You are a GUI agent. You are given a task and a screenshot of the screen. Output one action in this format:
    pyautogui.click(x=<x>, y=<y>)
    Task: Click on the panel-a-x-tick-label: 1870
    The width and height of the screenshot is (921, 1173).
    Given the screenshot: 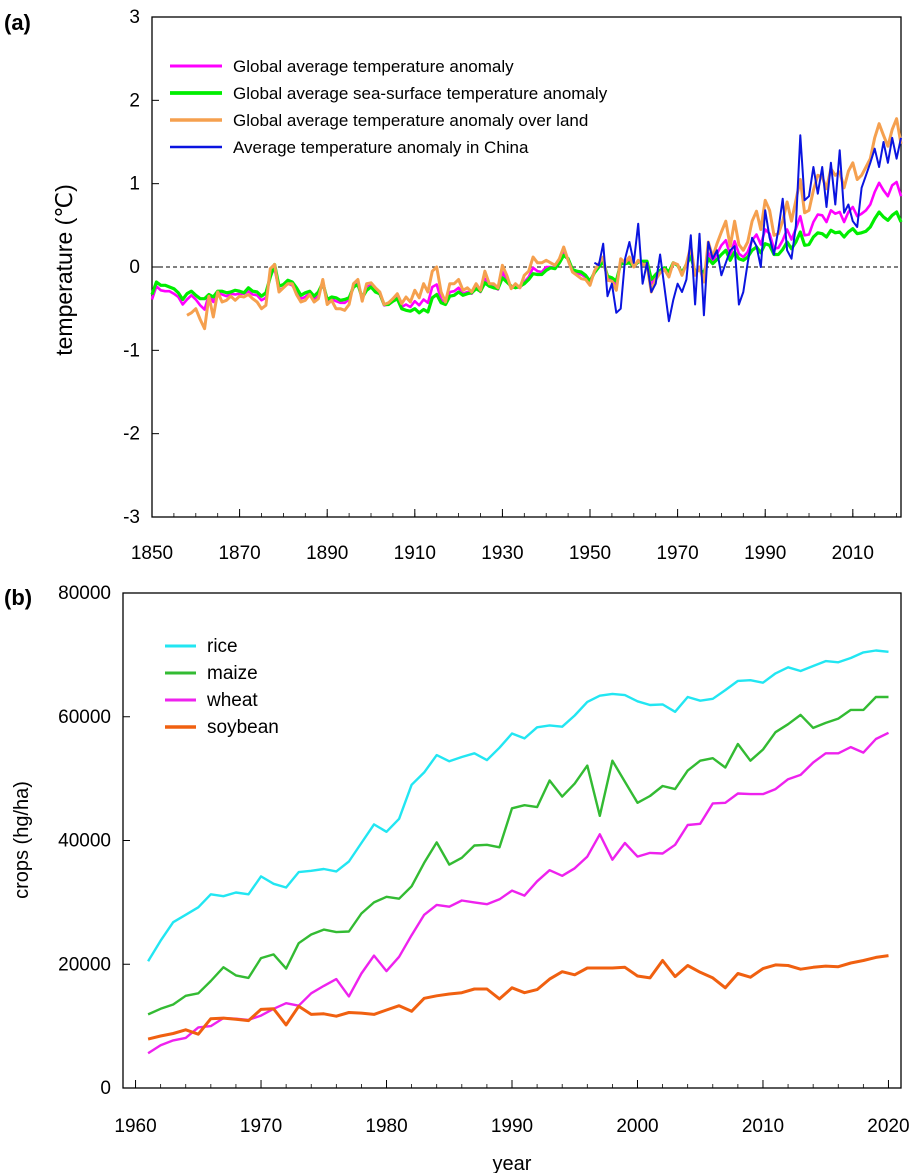 What is the action you would take?
    pyautogui.click(x=239, y=553)
    